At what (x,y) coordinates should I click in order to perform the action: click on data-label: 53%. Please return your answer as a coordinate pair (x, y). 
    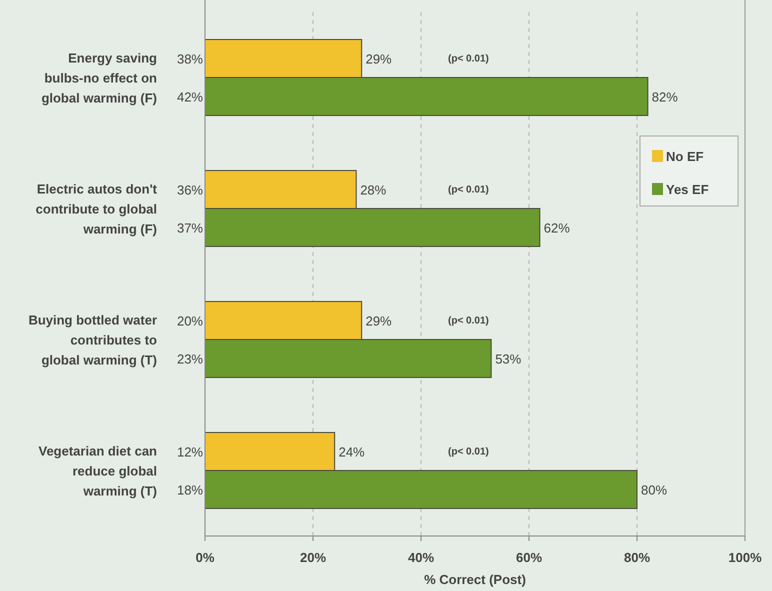
    Looking at the image, I should click on (508, 358).